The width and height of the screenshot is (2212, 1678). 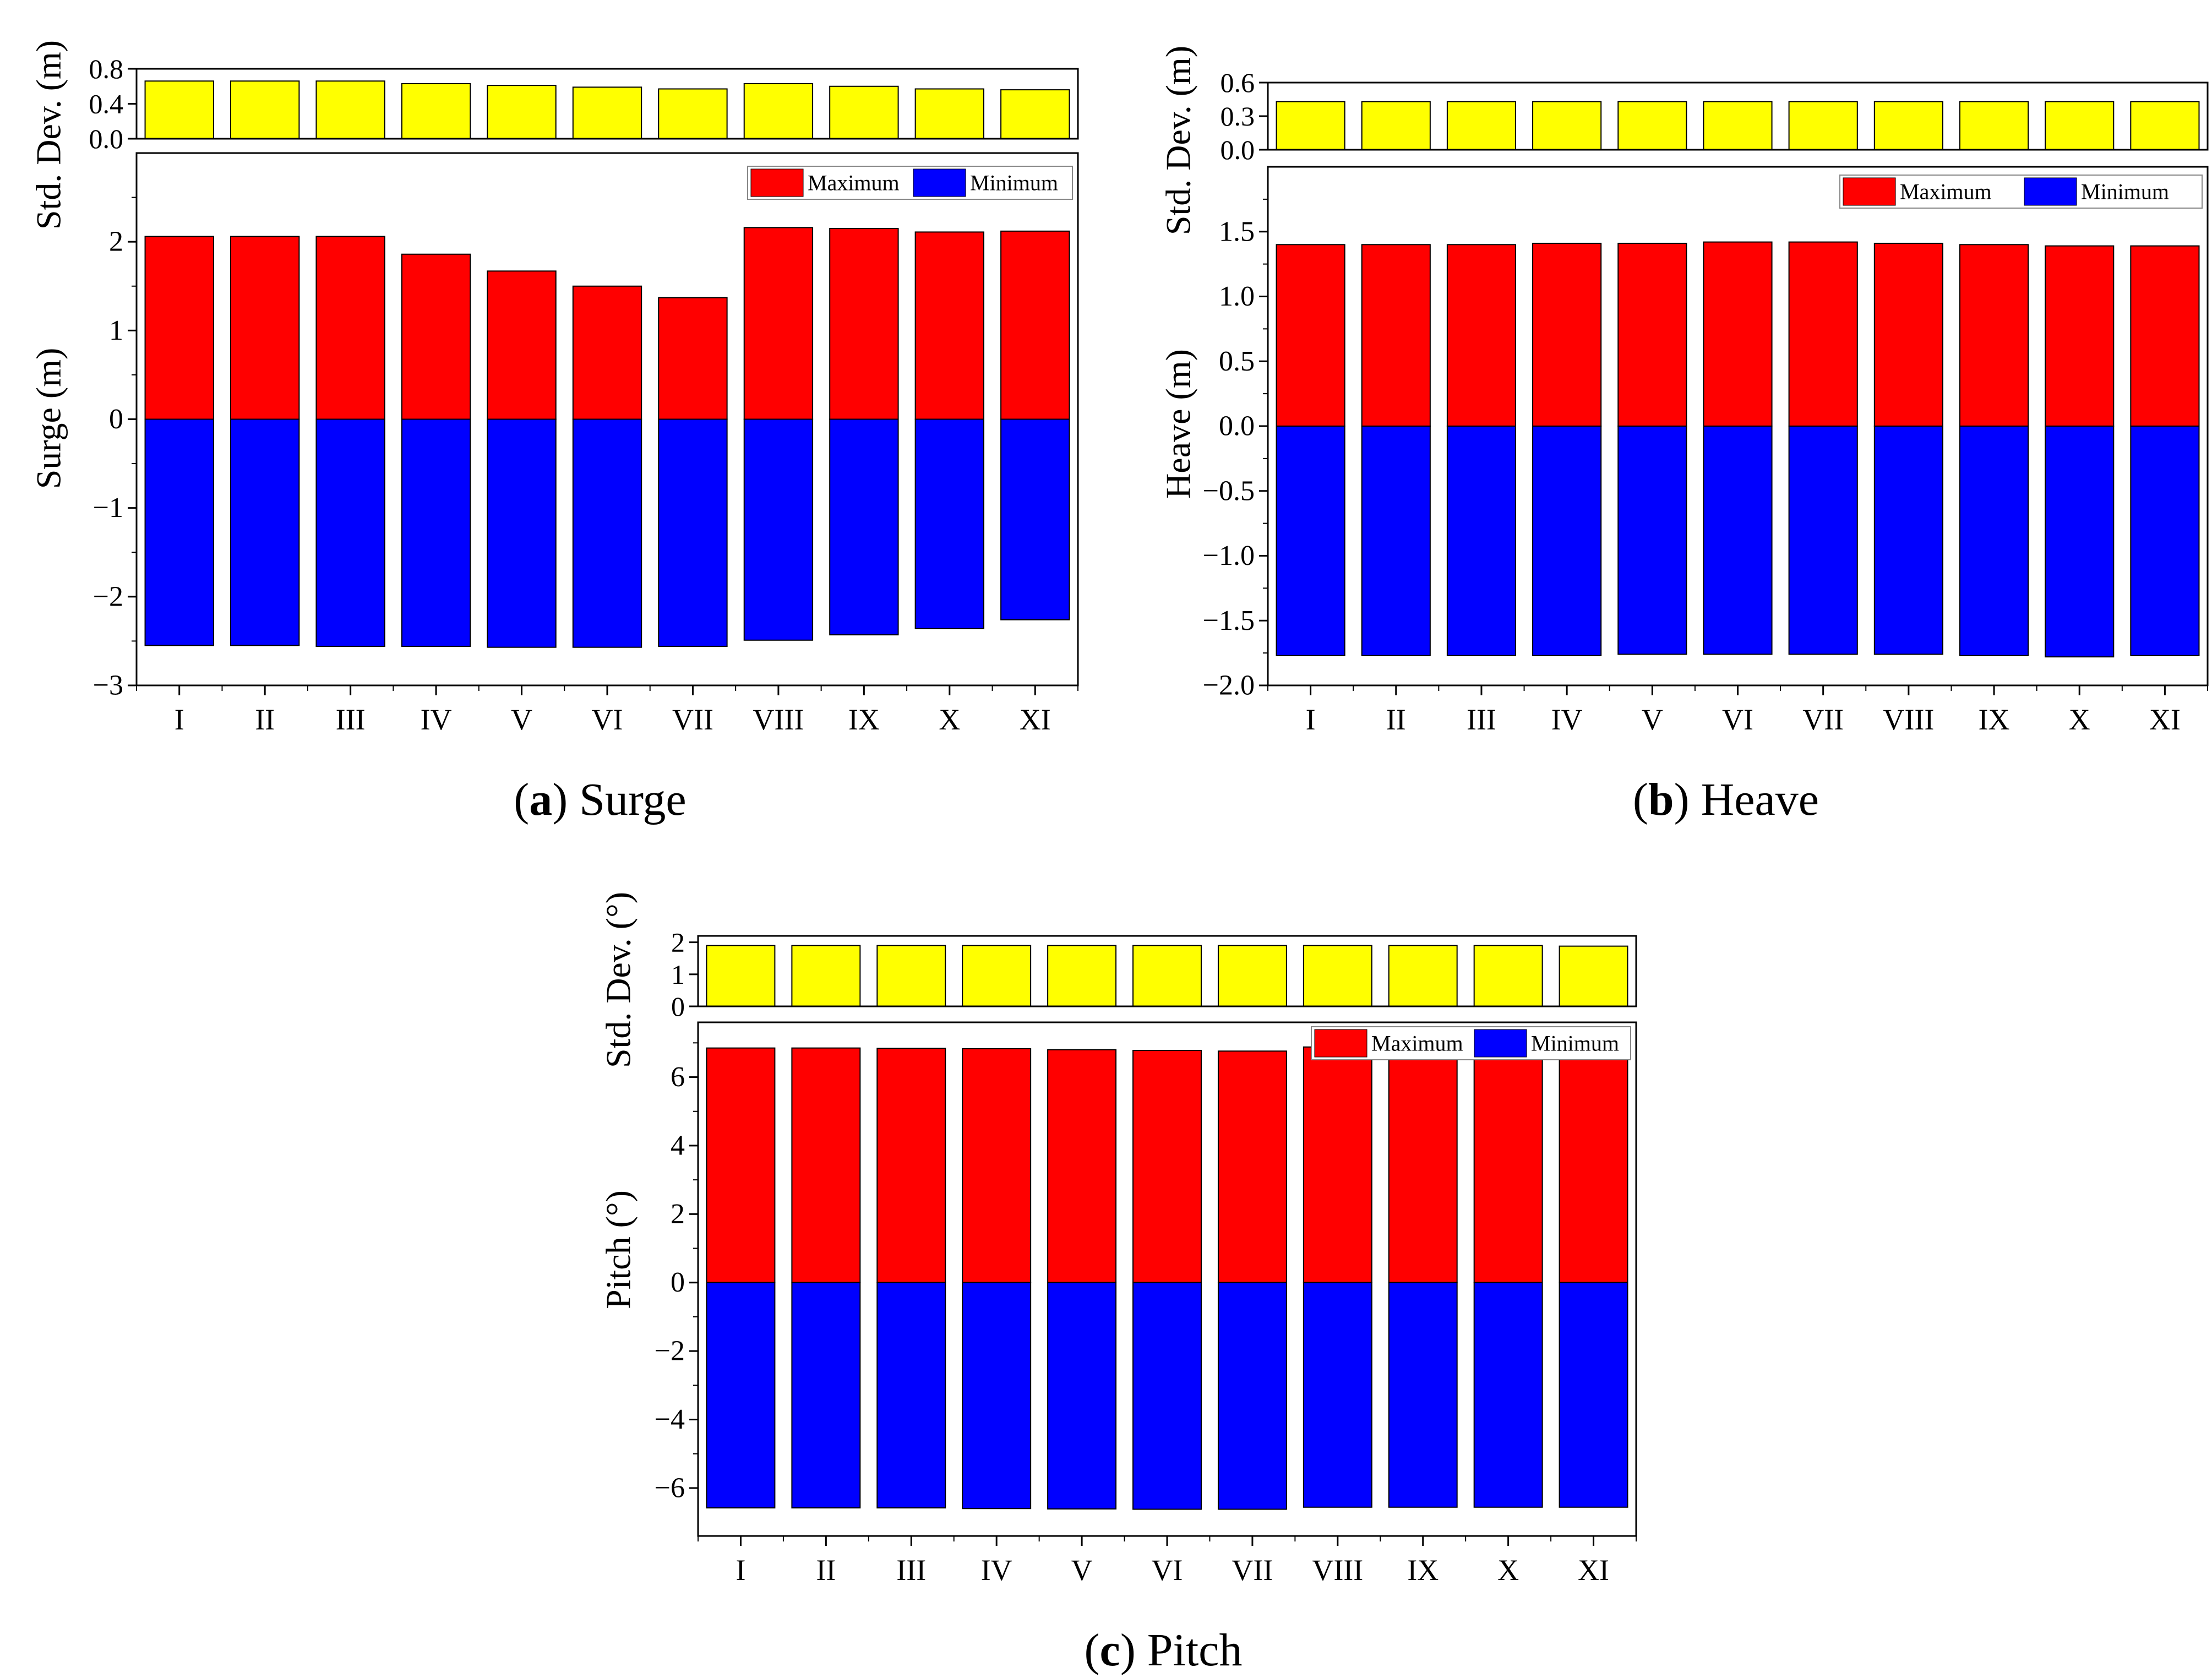 I want to click on caption-text: ) Pitch, so click(x=1181, y=1650).